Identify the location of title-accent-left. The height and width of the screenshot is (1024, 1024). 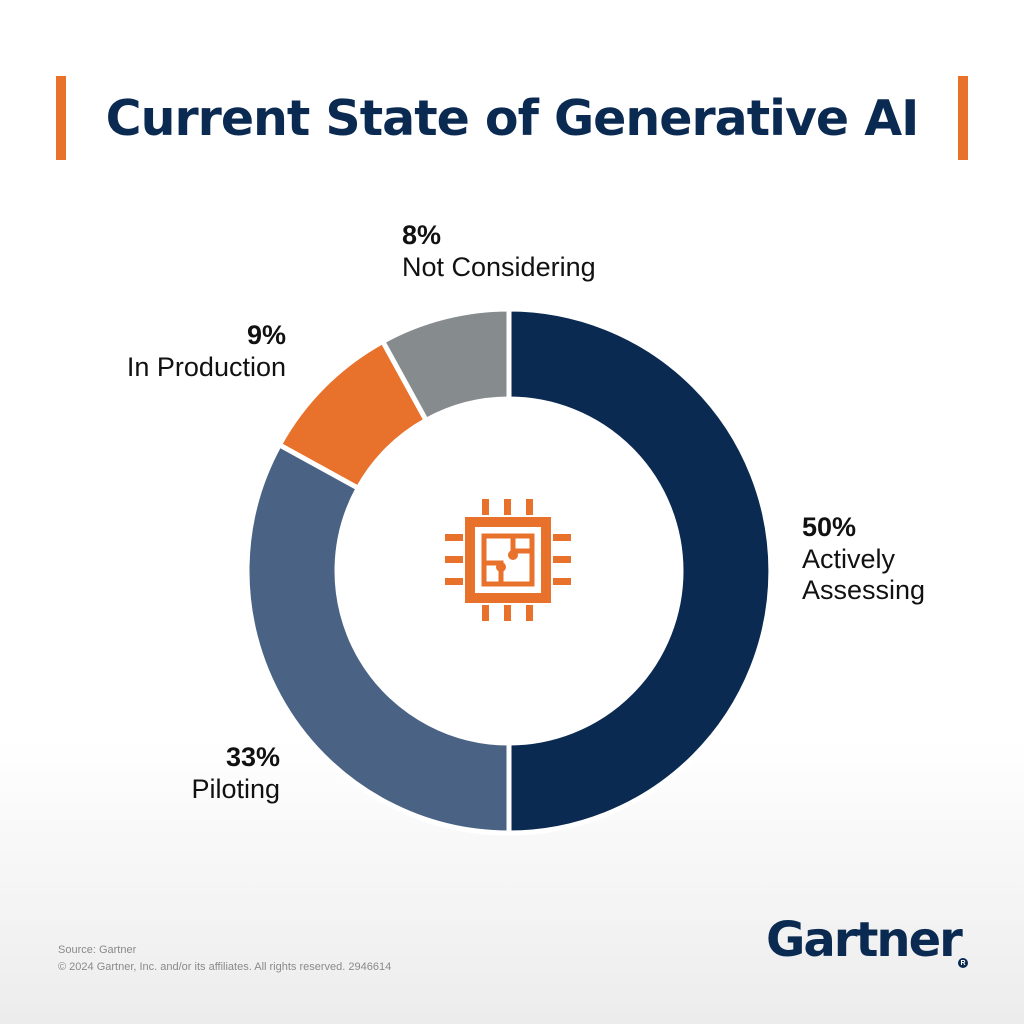
(61, 118).